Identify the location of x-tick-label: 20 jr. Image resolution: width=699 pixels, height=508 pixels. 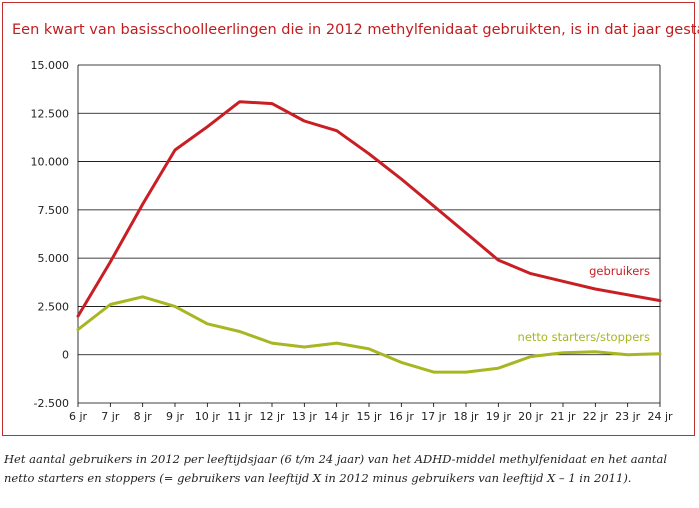
(531, 416).